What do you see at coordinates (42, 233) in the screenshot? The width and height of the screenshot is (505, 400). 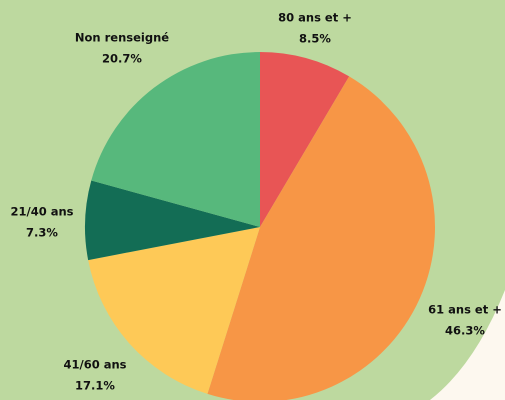 I see `slice-value-label: 7.3%` at bounding box center [42, 233].